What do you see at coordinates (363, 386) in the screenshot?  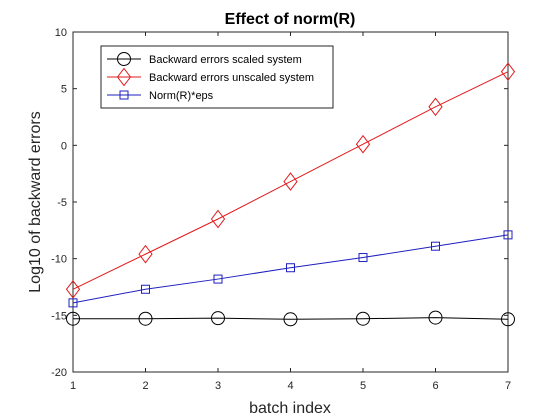 I see `x-tick-label: 5` at bounding box center [363, 386].